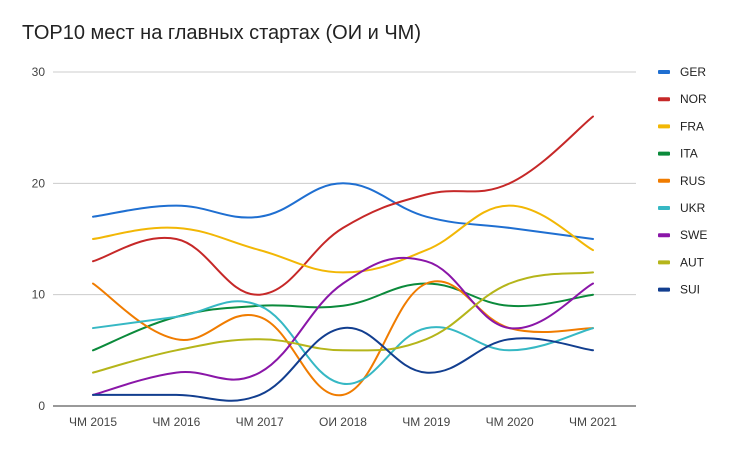 Image resolution: width=730 pixels, height=451 pixels. I want to click on legend-label-ukr: UKR, so click(693, 208).